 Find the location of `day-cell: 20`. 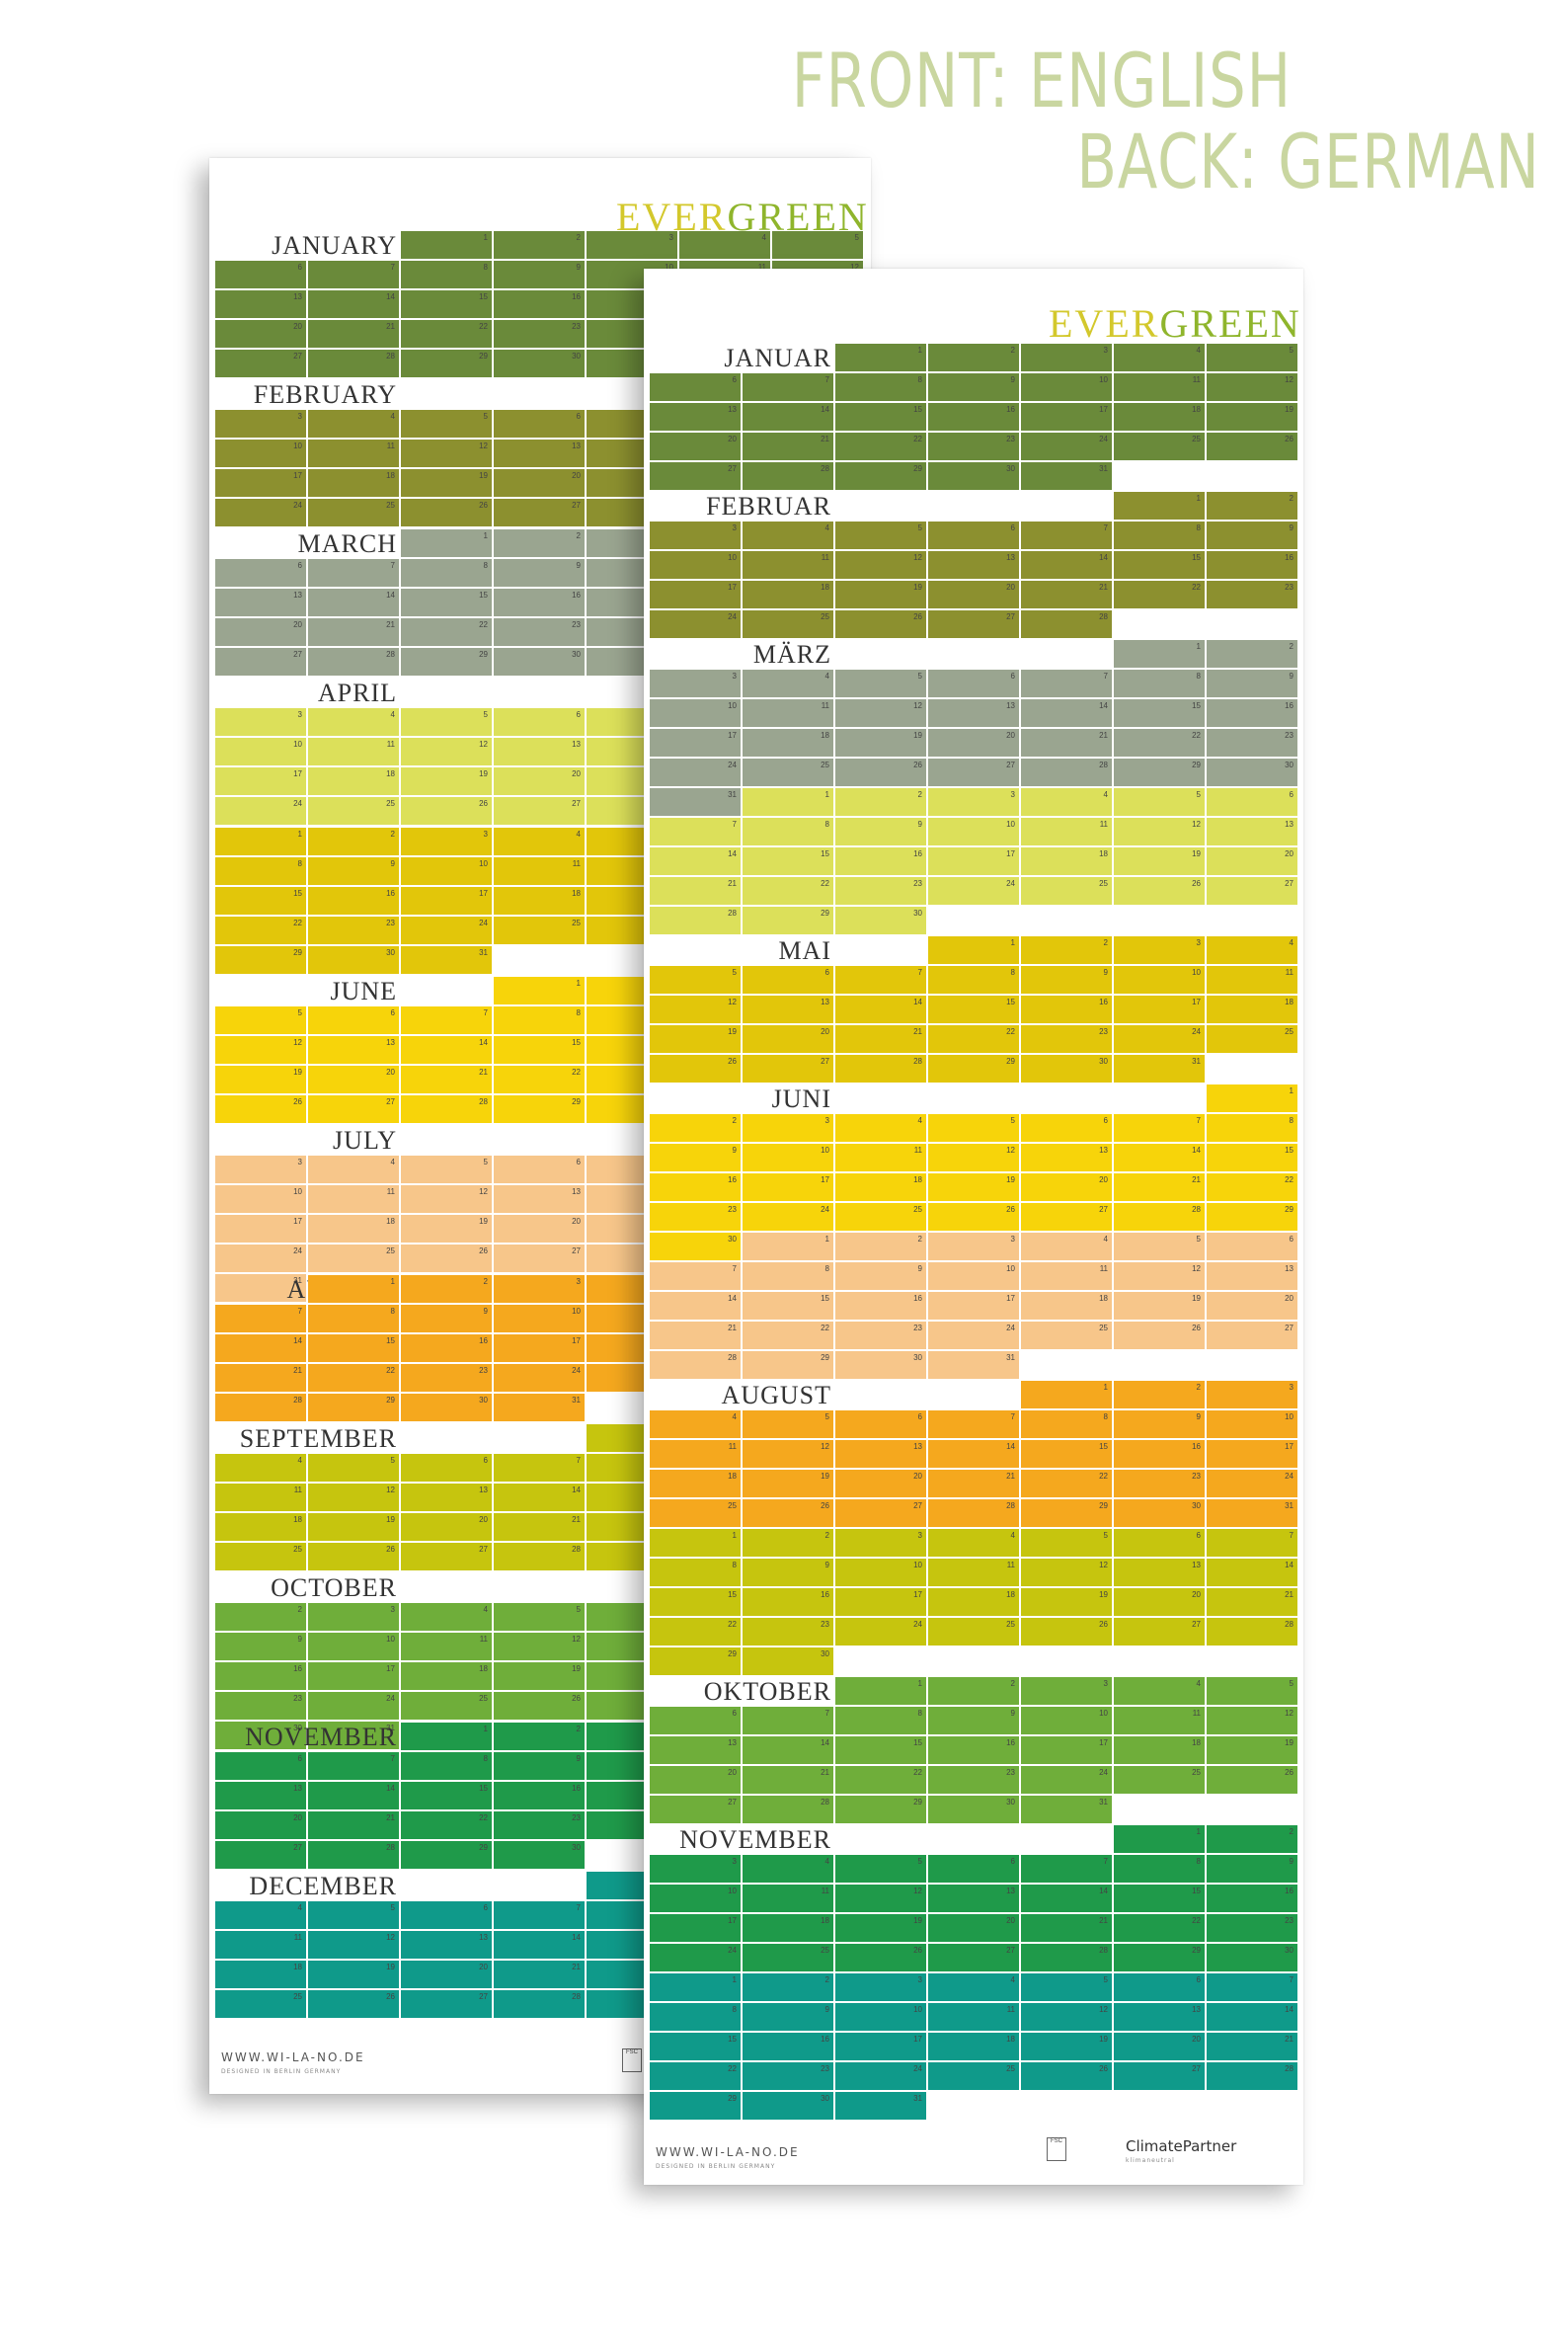

day-cell: 20 is located at coordinates (882, 1484).